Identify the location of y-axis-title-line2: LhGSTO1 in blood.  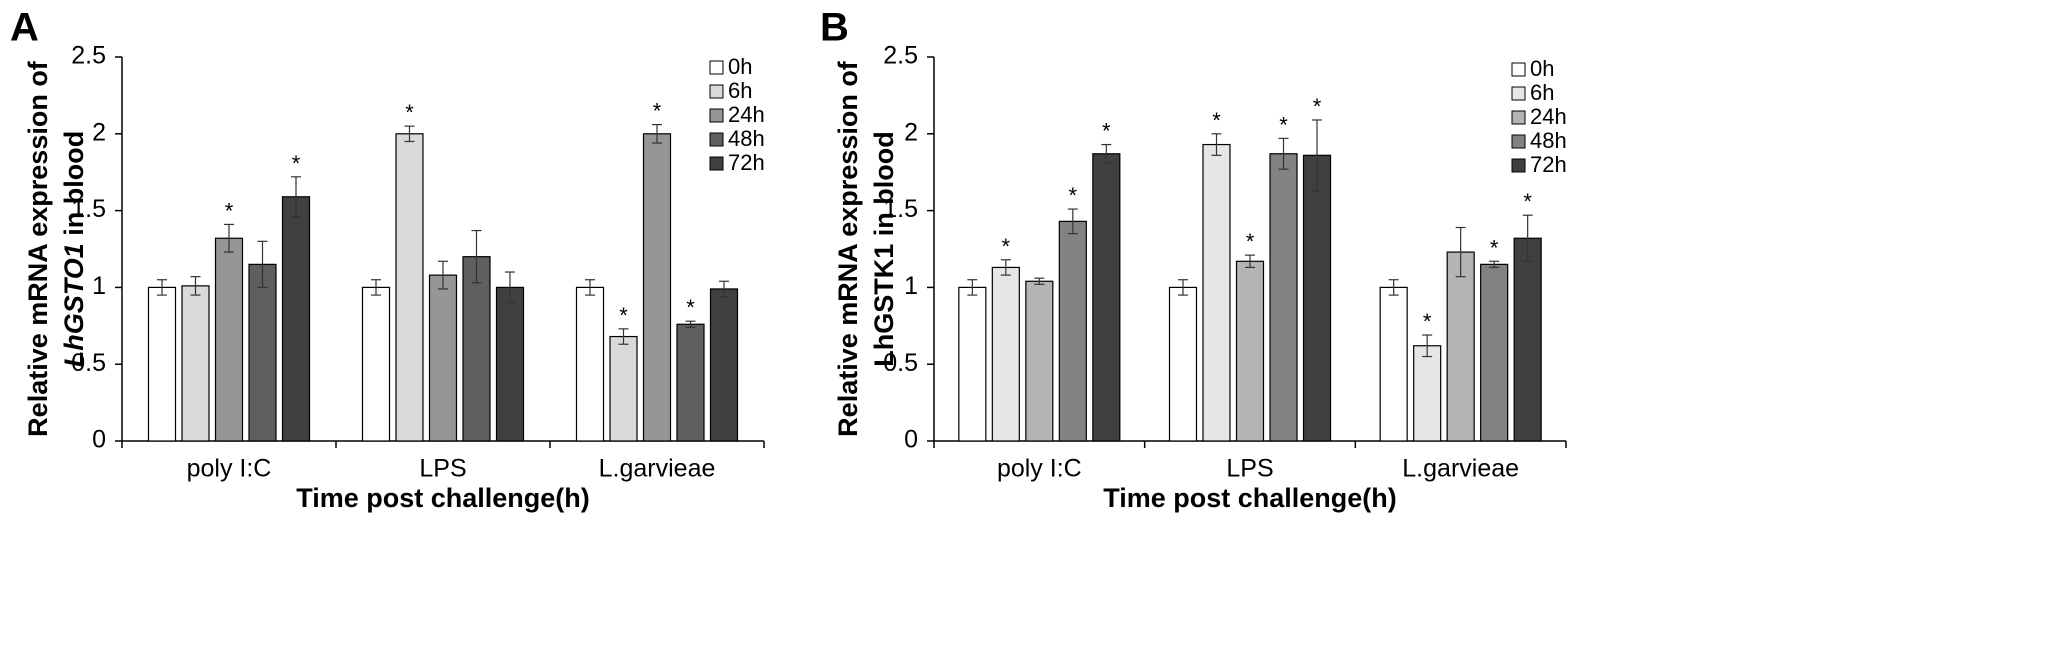
(74, 249).